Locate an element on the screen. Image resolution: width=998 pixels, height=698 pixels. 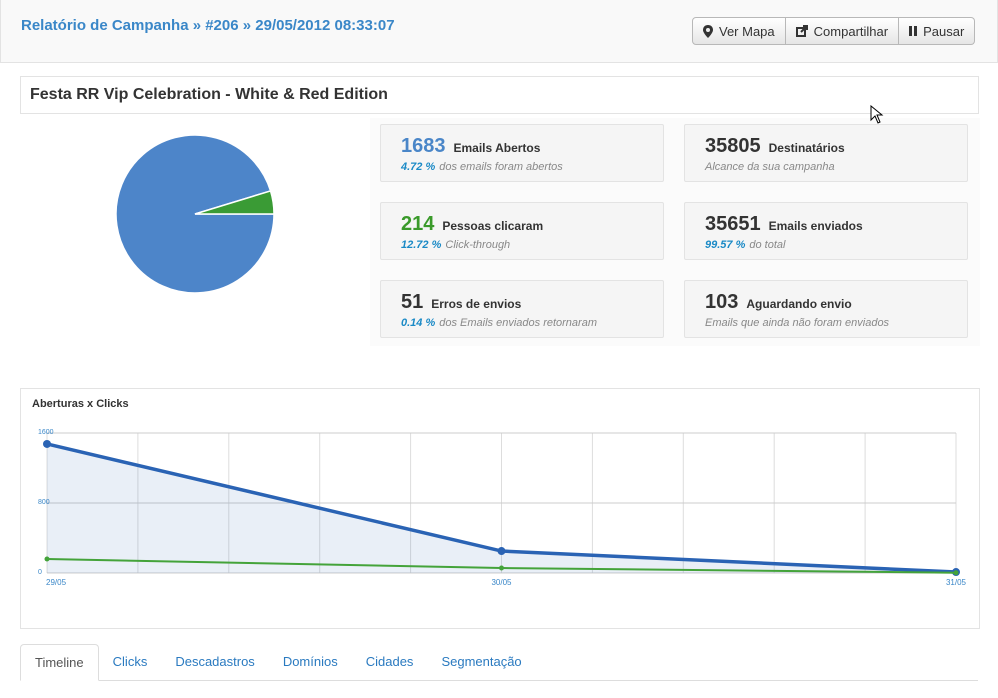
stat-note: do total is located at coordinates (767, 245).